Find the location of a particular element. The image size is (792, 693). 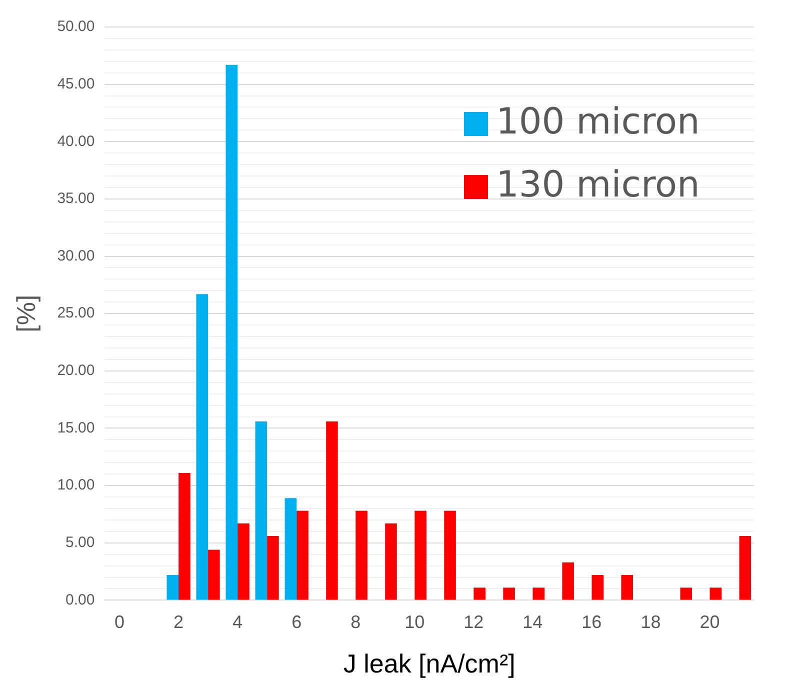

y-tick-label: 0.00 is located at coordinates (80, 599).